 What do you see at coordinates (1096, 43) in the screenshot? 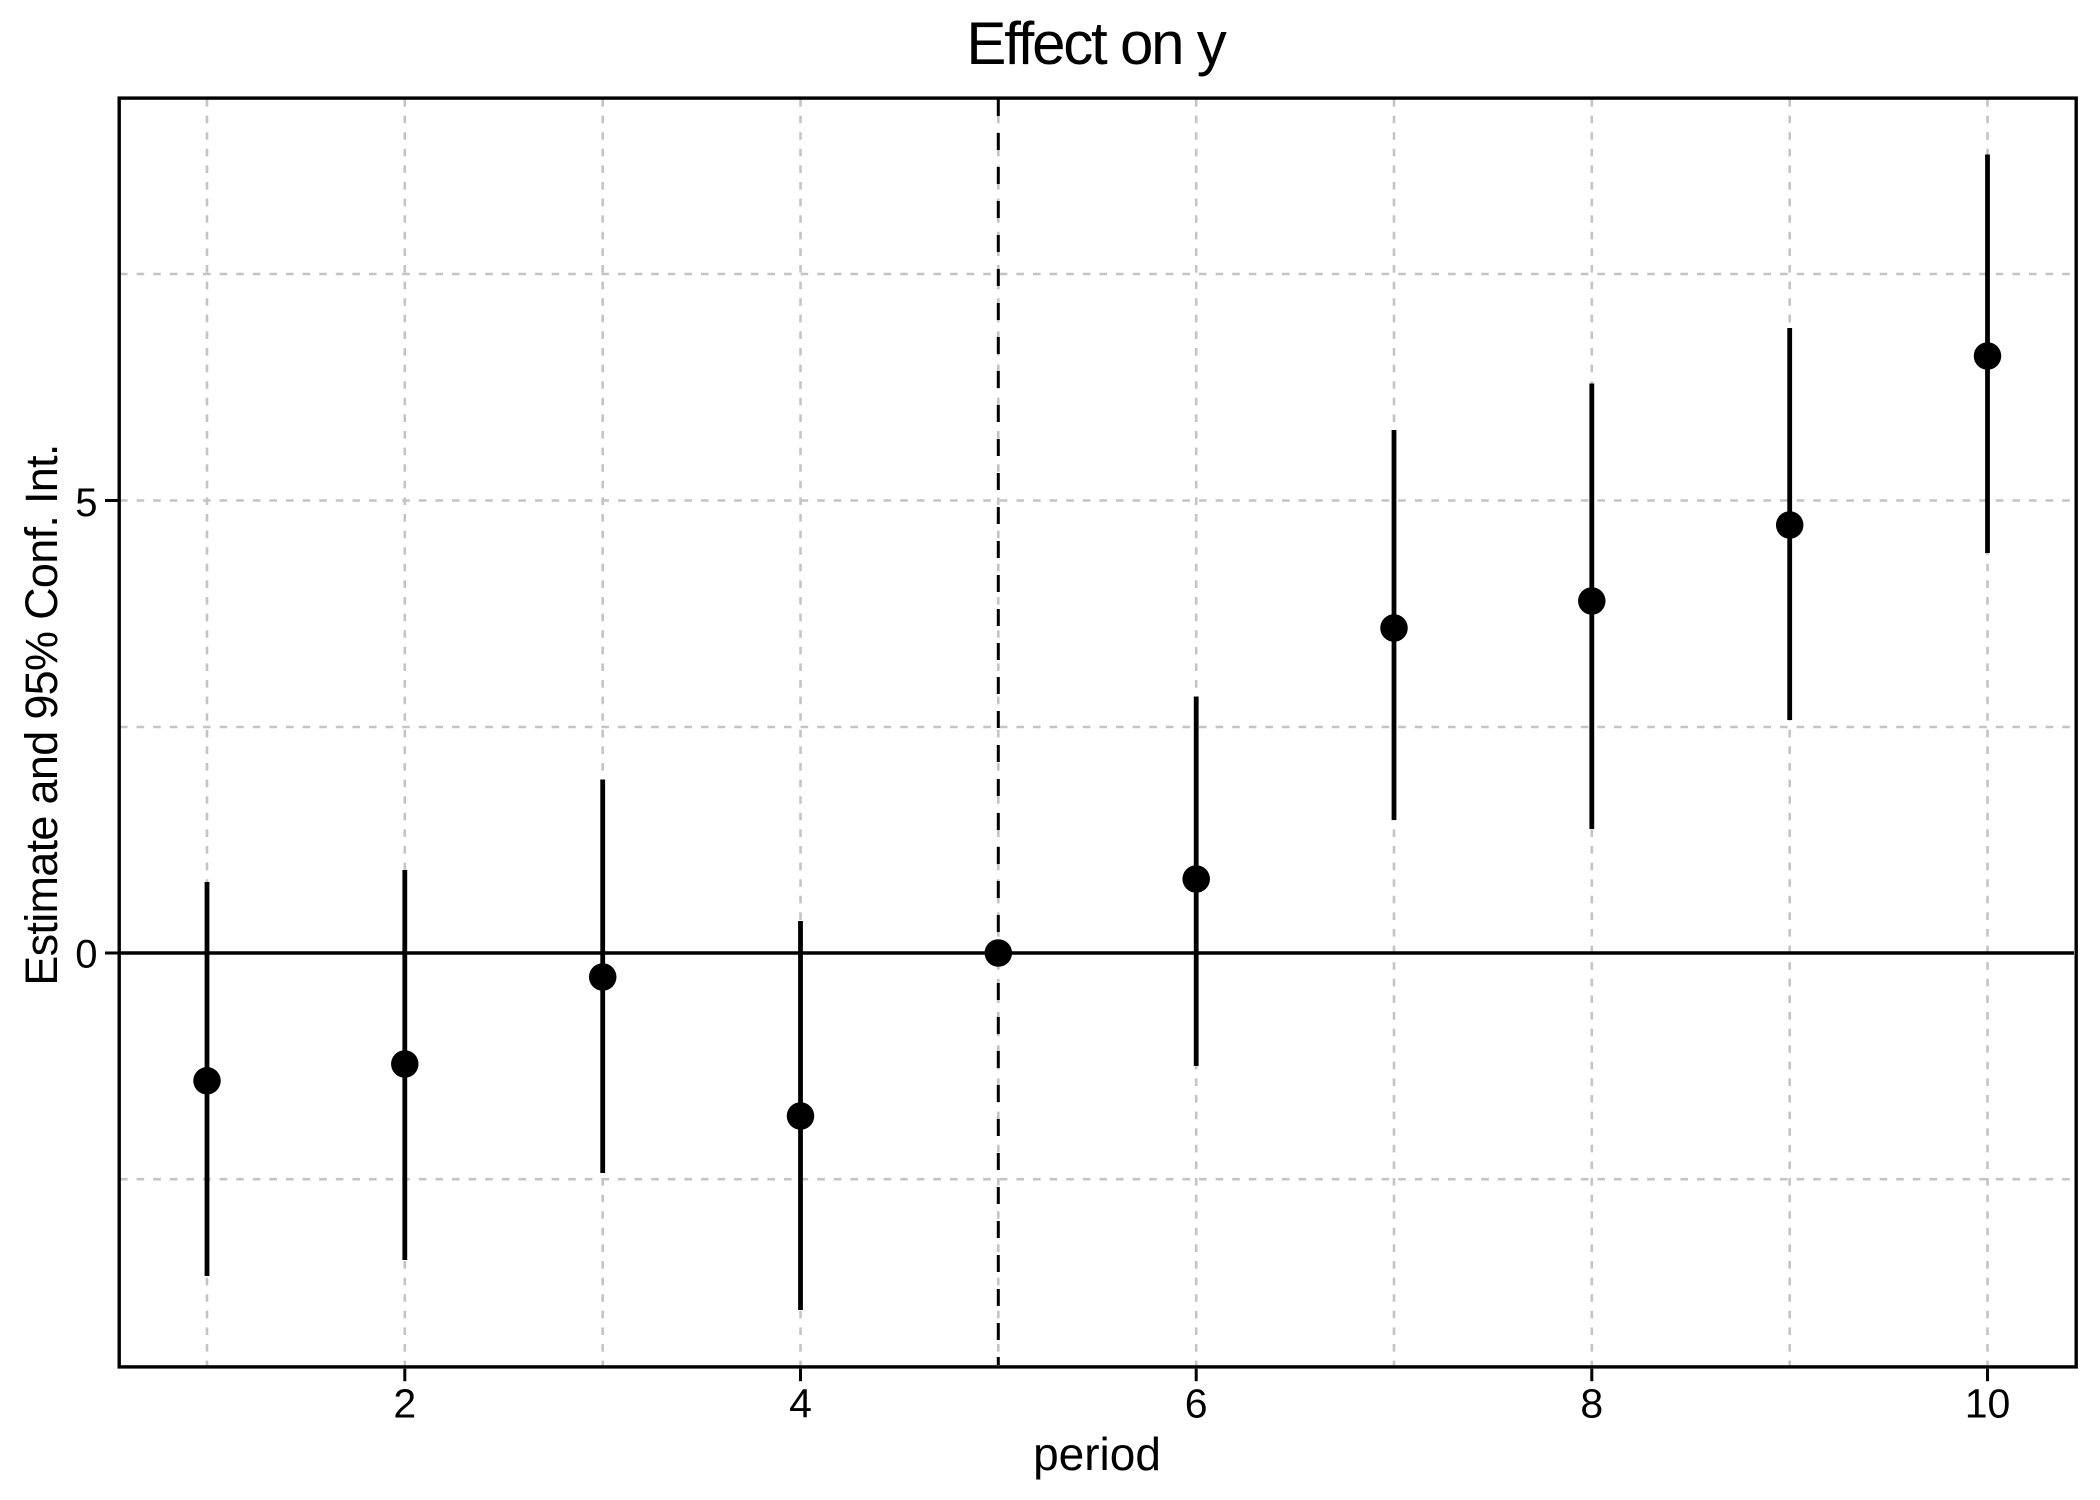
I see `svg-text: Effect on y` at bounding box center [1096, 43].